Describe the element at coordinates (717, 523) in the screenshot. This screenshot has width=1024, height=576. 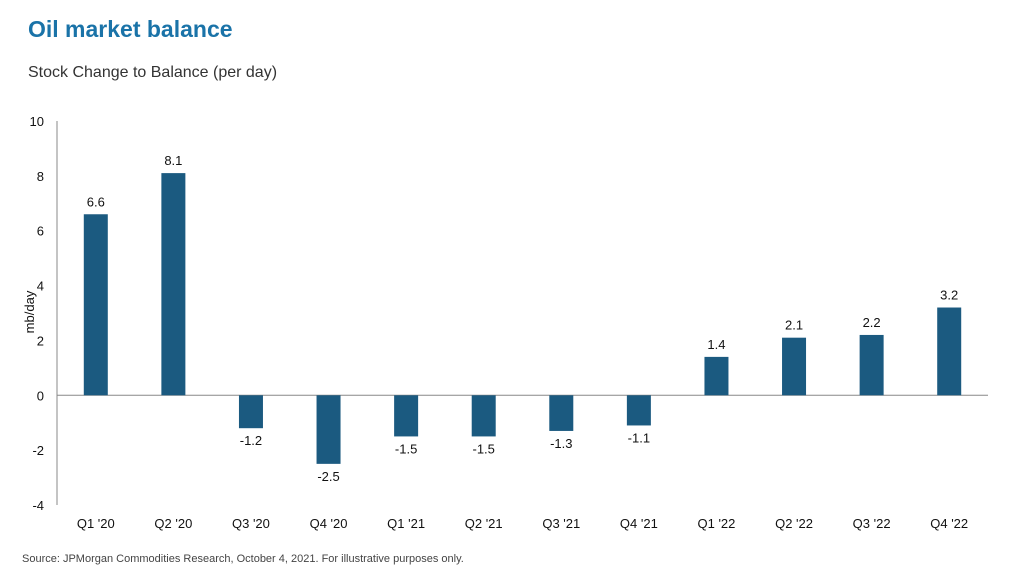
I see `x-tick-label: Q1 '22` at that location.